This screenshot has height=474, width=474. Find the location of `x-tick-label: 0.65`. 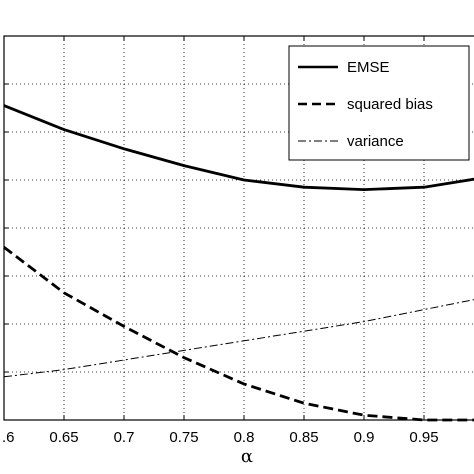

x-tick-label: 0.65 is located at coordinates (63, 437).